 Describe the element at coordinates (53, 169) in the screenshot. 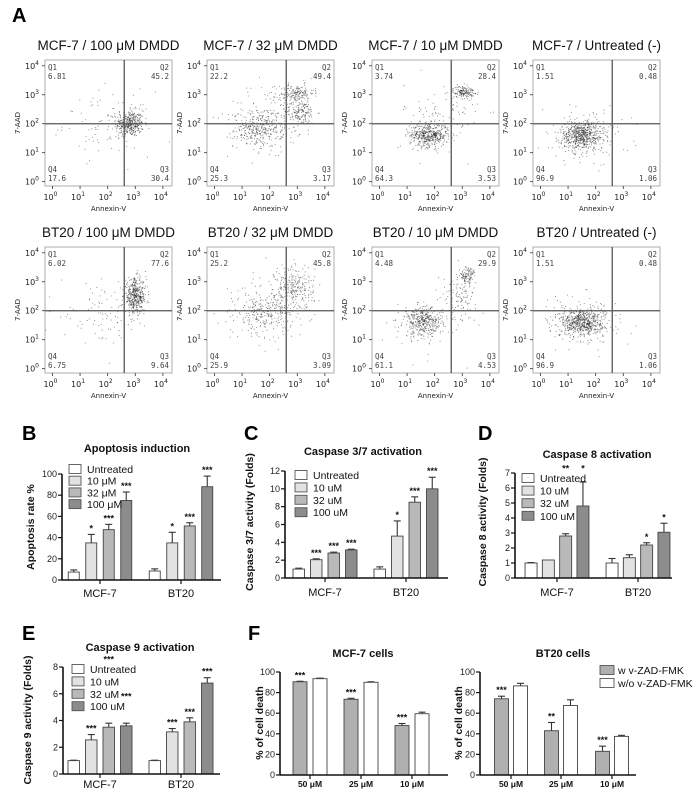

I see `quadrant-name: Q4` at that location.